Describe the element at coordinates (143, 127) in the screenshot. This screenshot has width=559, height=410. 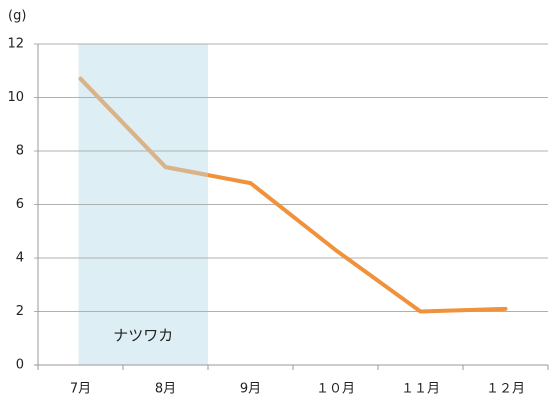
I see `series-line-region` at that location.